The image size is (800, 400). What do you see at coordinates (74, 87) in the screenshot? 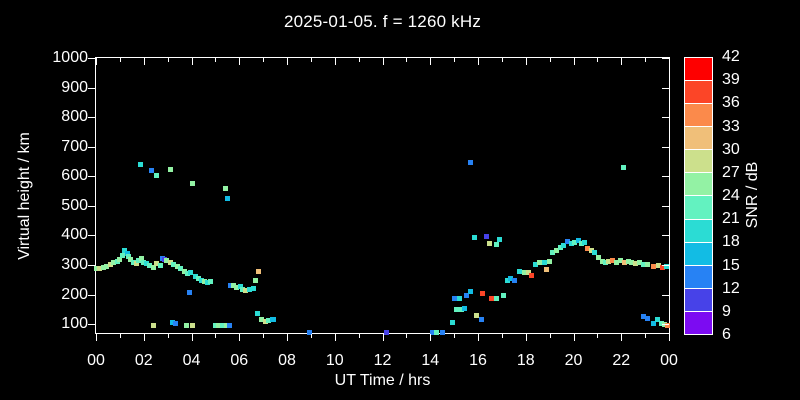
I see `y-tick-label: 900` at bounding box center [74, 87].